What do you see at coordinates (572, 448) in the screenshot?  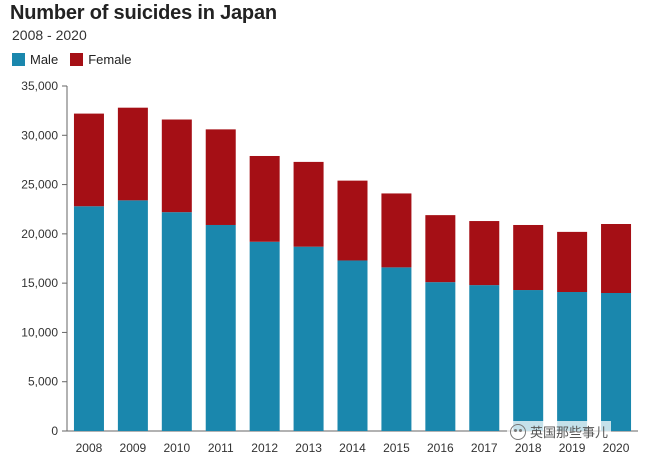 I see `x-tick-label: 2019` at bounding box center [572, 448].